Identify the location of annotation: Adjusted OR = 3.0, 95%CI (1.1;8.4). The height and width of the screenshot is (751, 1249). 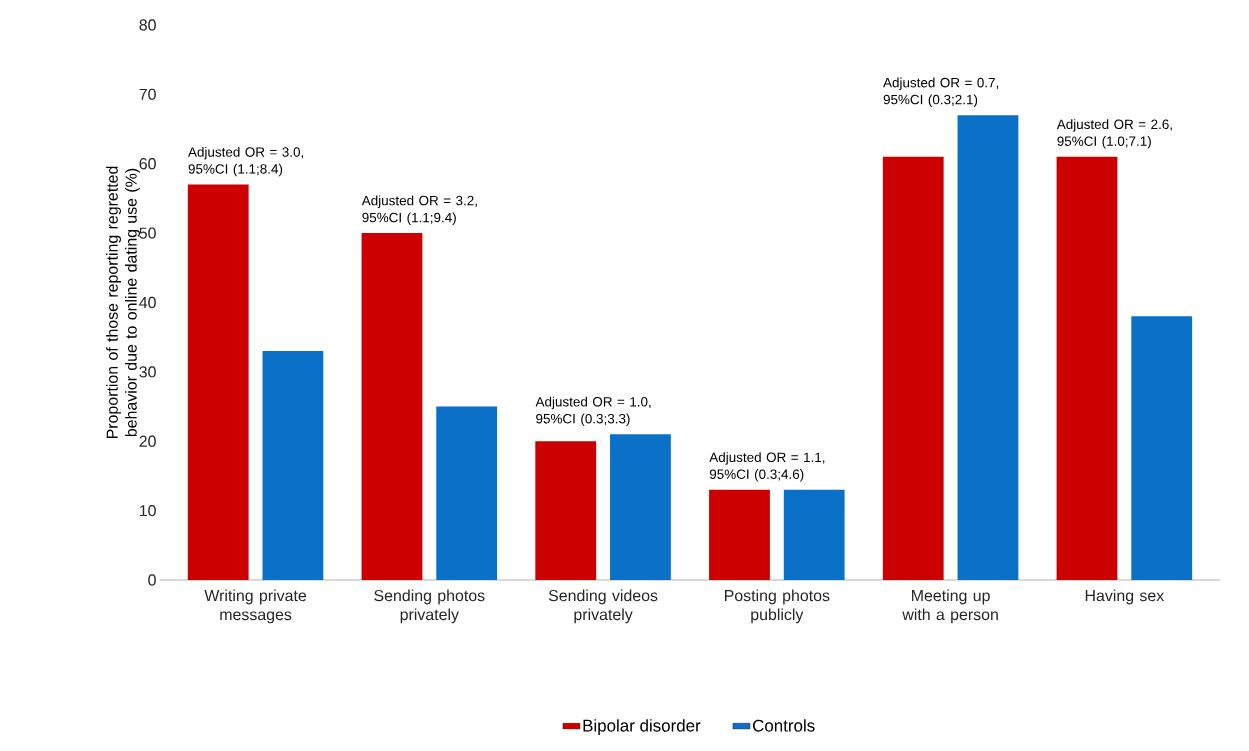
(246, 161).